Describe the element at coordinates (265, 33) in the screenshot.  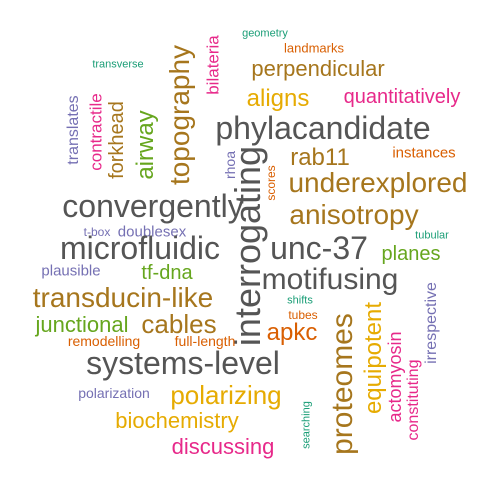
I see `word-geometry: geometry` at that location.